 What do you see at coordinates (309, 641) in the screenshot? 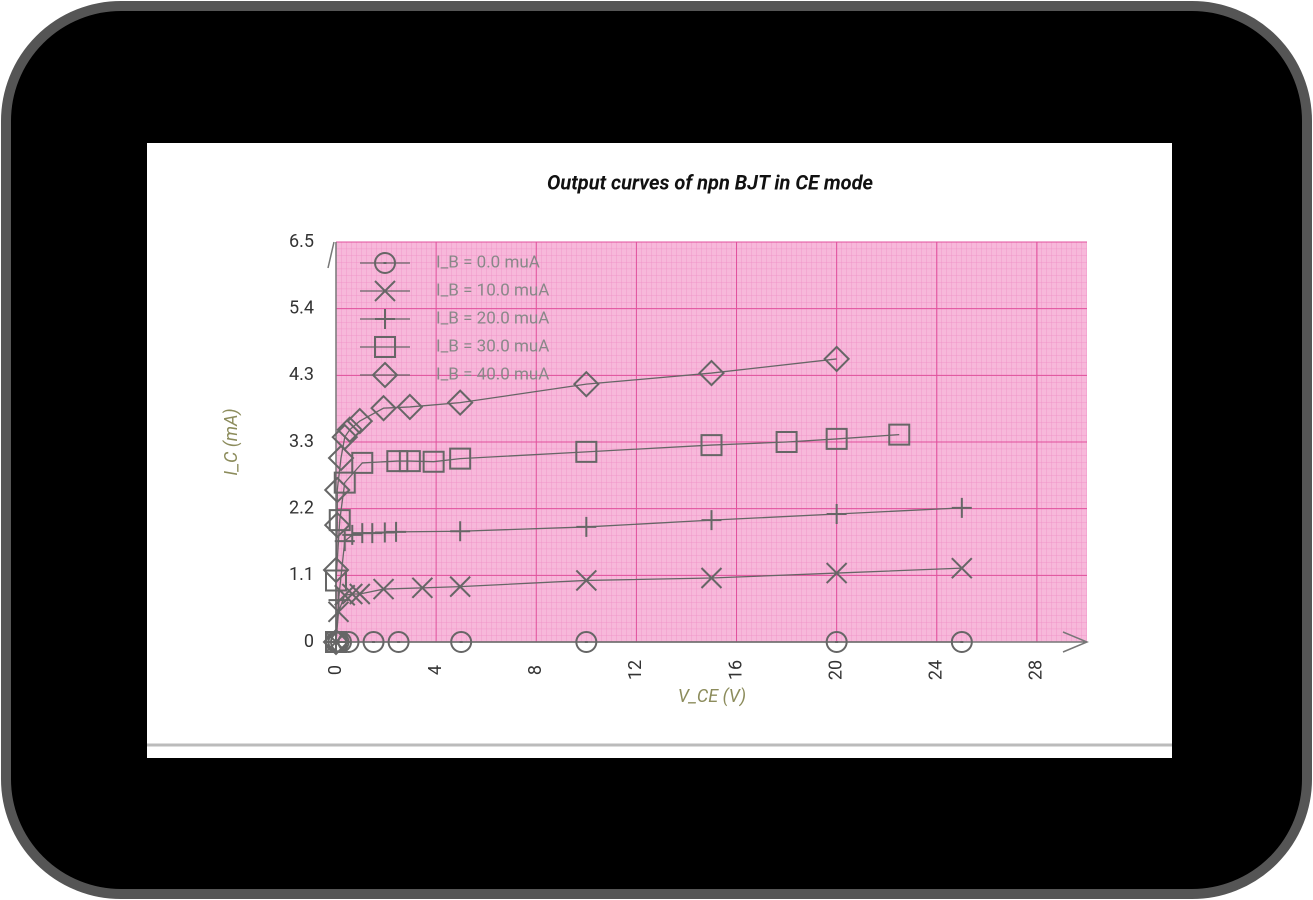
I see `y-tick-label: 0` at bounding box center [309, 641].